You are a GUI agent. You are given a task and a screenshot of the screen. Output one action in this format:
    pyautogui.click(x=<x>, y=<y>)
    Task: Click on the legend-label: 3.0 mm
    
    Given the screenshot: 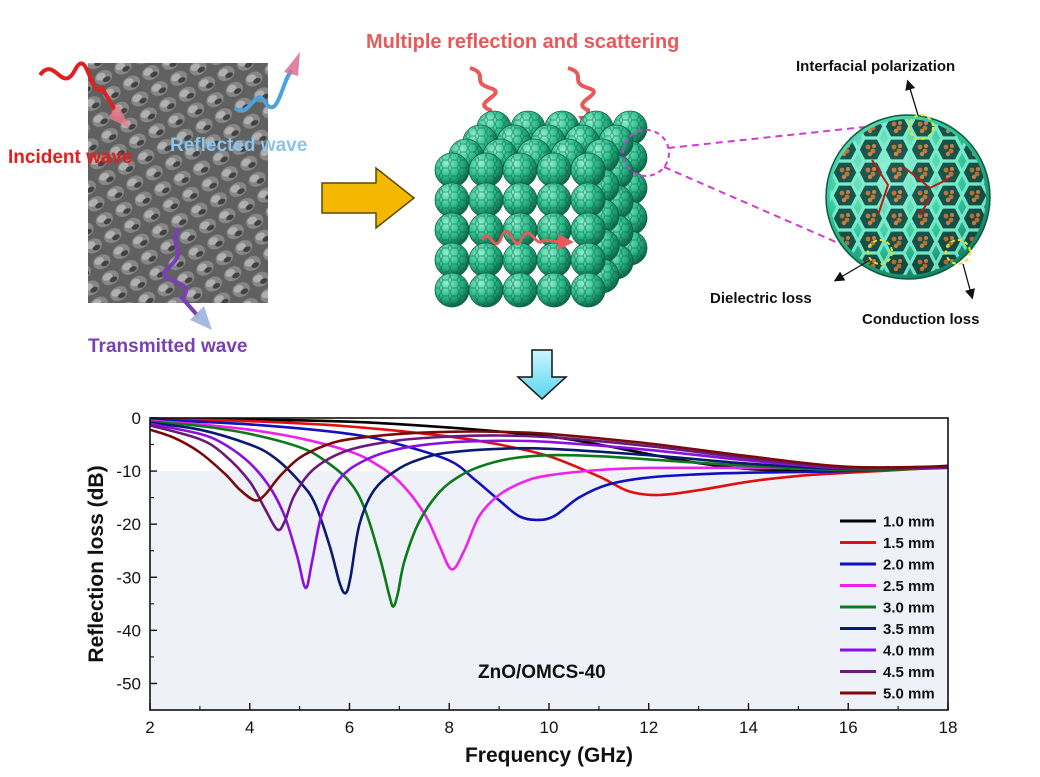 What is the action you would take?
    pyautogui.click(x=909, y=608)
    